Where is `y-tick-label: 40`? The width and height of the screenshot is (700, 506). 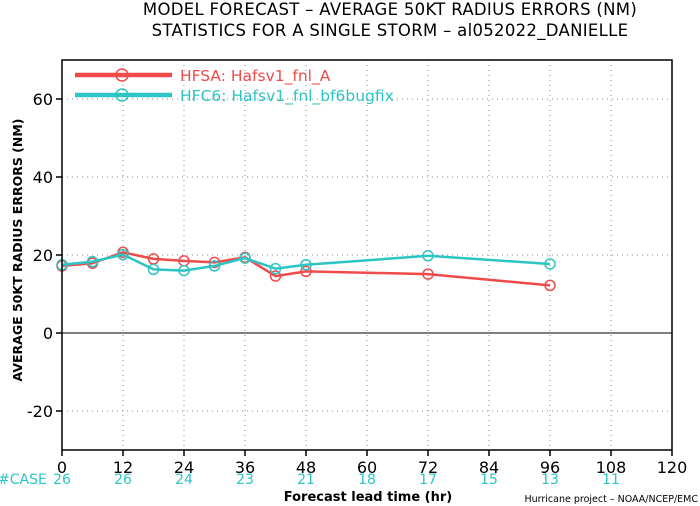
y-tick-label: 40 is located at coordinates (43, 177).